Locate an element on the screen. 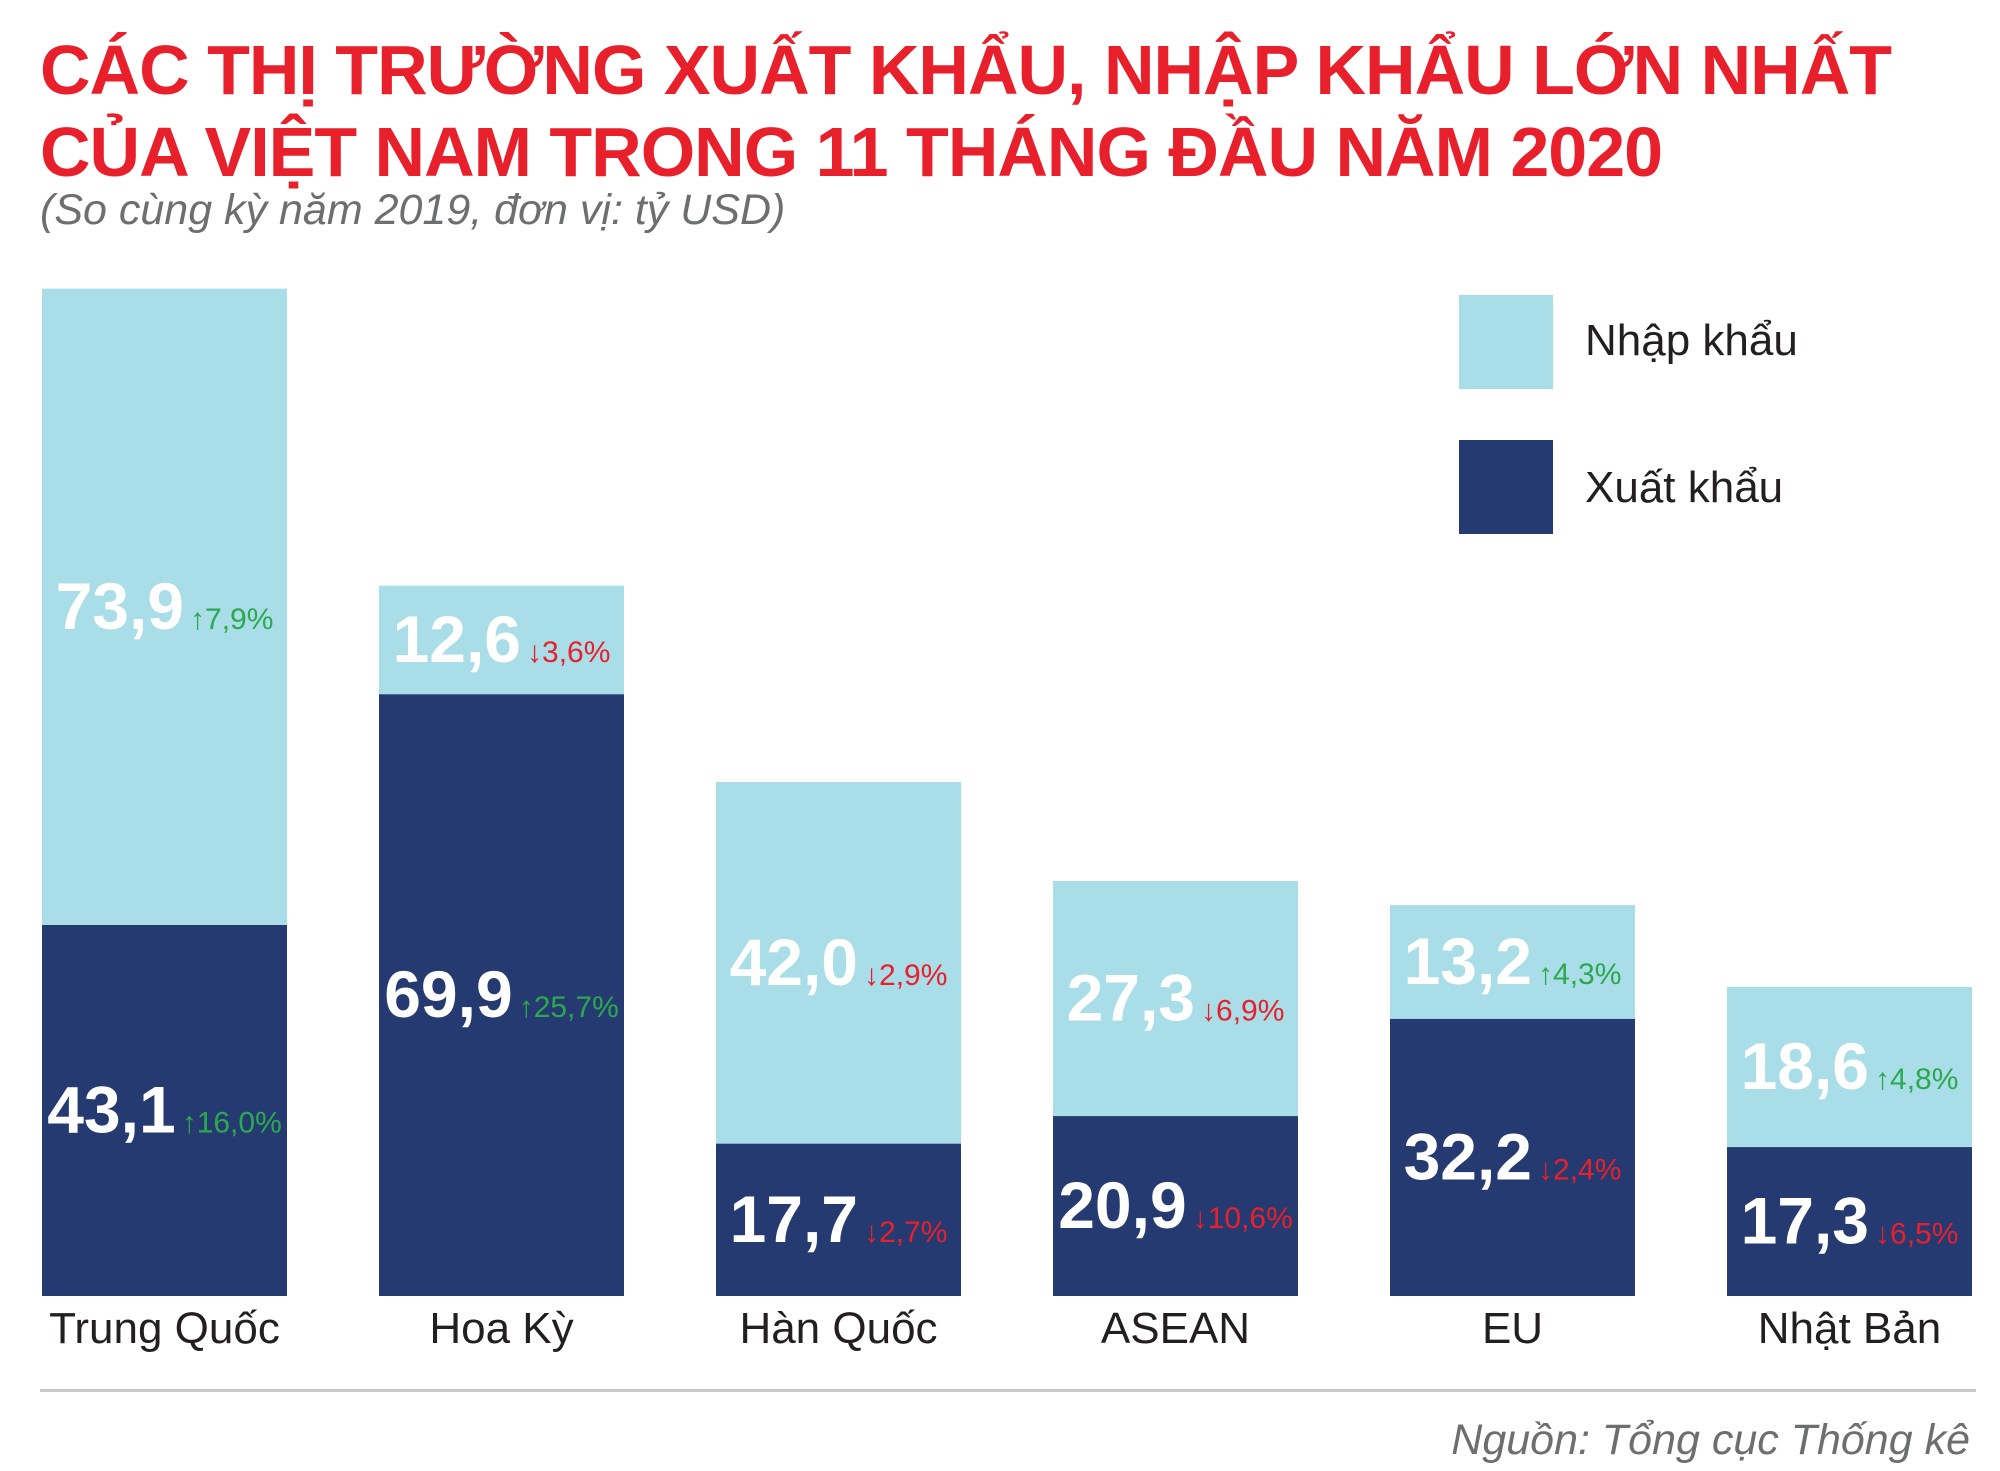  import-value-label: 13,2 ↑4,3% is located at coordinates (1513, 961).